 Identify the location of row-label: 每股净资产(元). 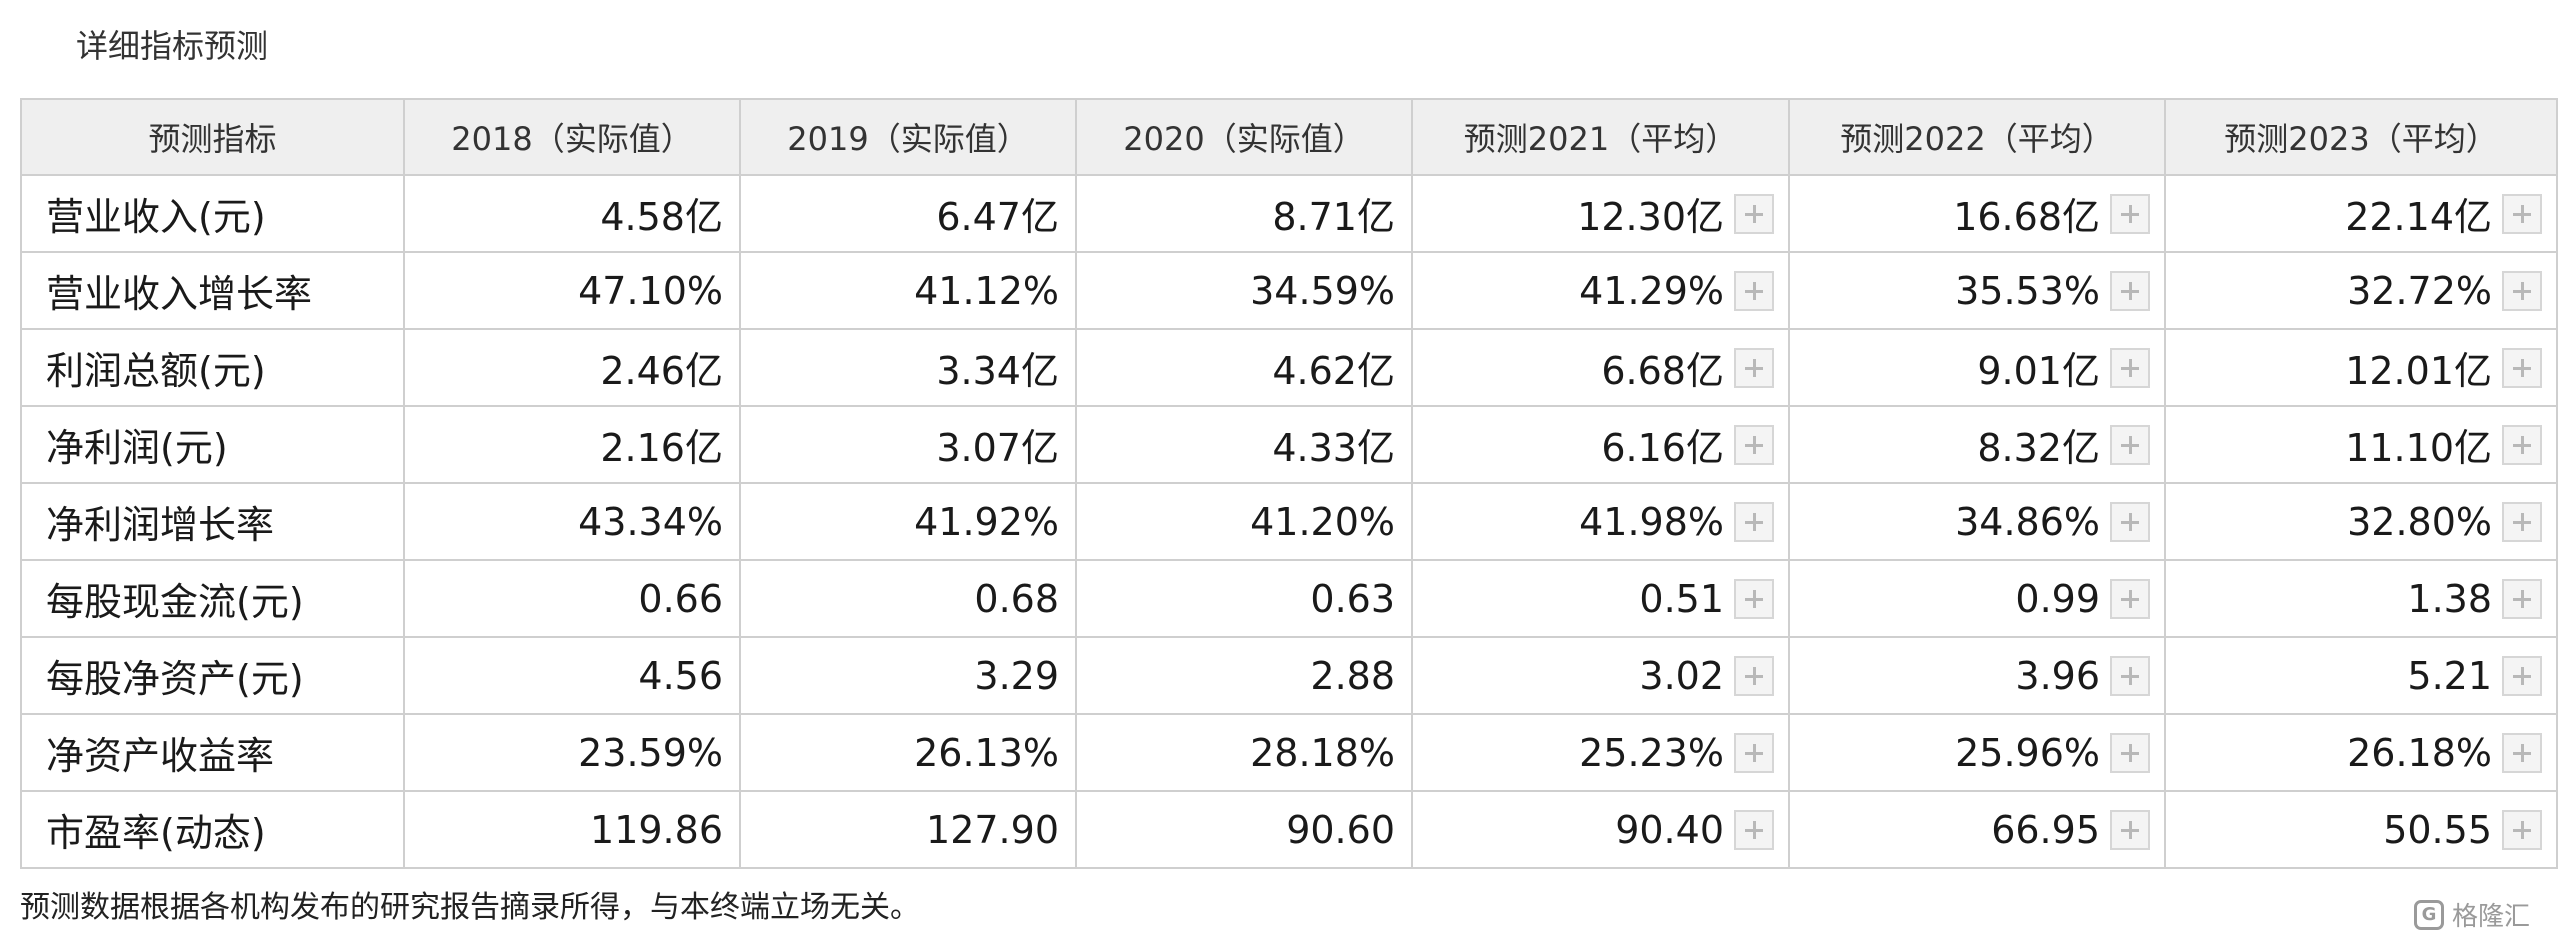
(212, 675).